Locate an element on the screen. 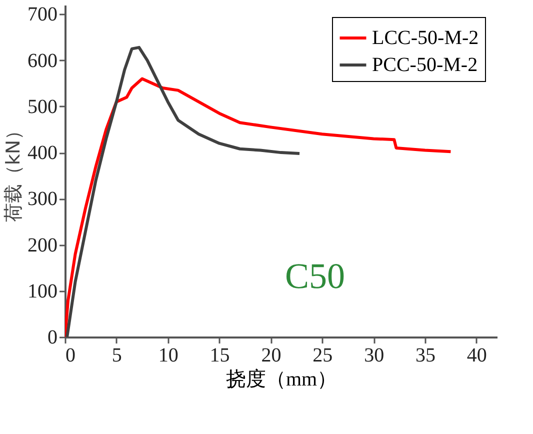 The height and width of the screenshot is (434, 533). y-tick-label: 300 is located at coordinates (43, 199).